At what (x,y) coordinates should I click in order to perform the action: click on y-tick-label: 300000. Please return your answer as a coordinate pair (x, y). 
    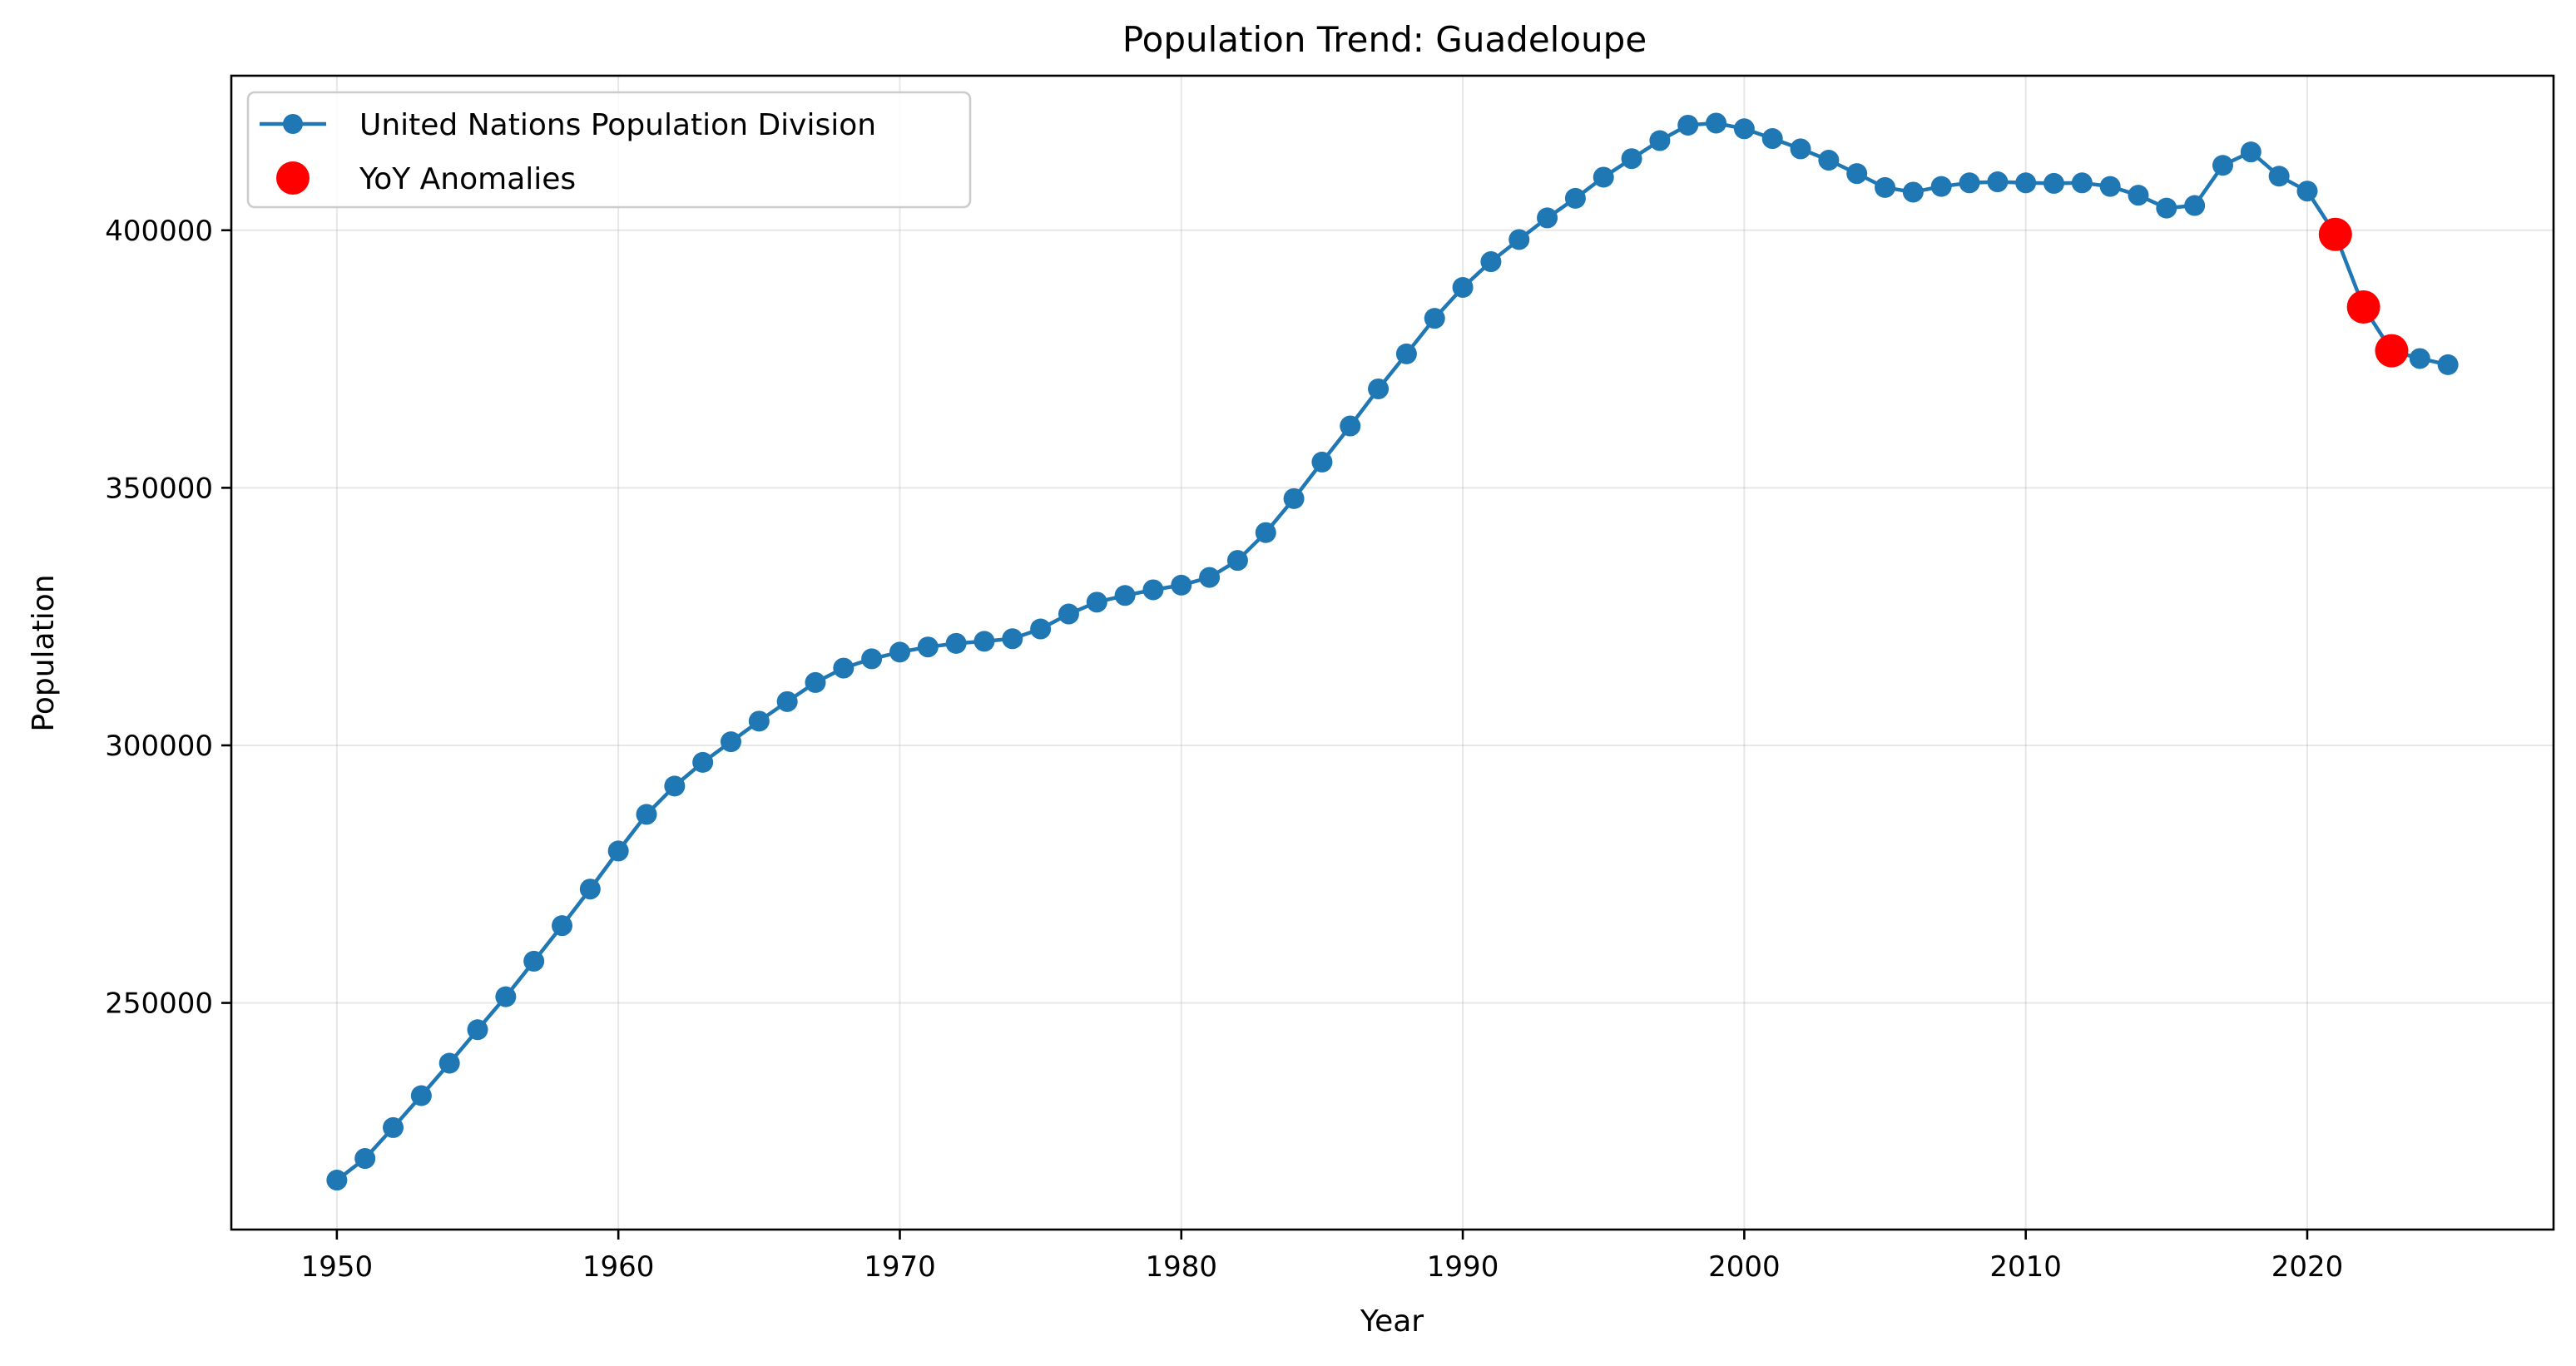
    Looking at the image, I should click on (159, 746).